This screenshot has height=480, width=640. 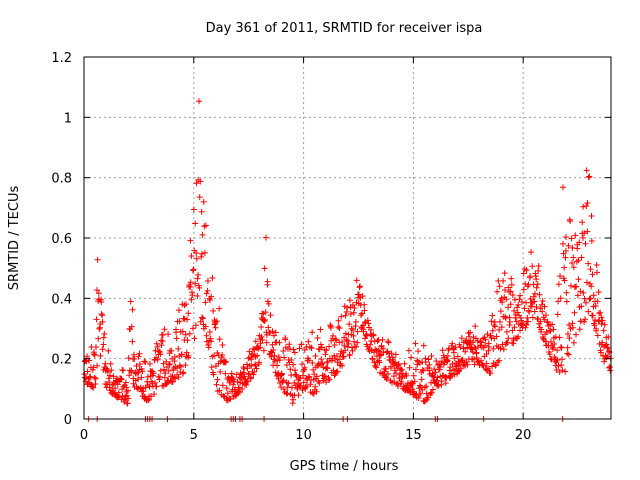 What do you see at coordinates (14, 238) in the screenshot?
I see `y-axis-label: SRMTID / TECUs` at bounding box center [14, 238].